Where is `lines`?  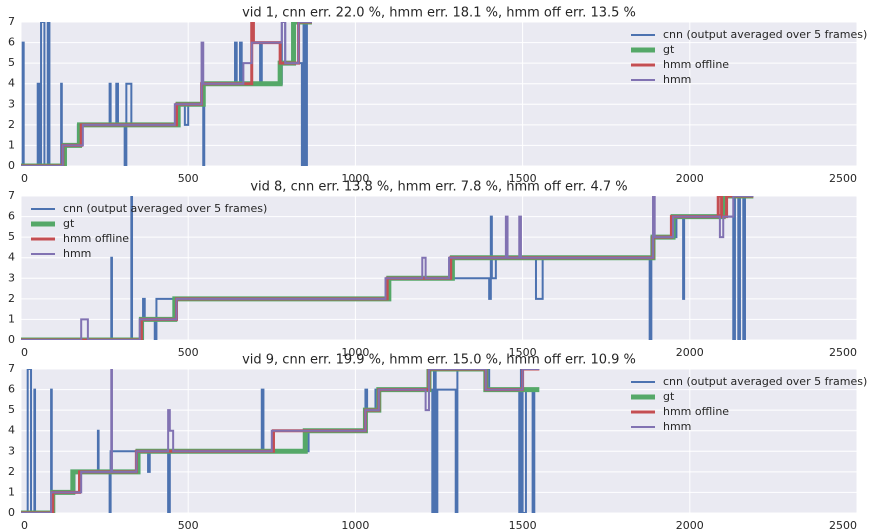
lines is located at coordinates (166, 94).